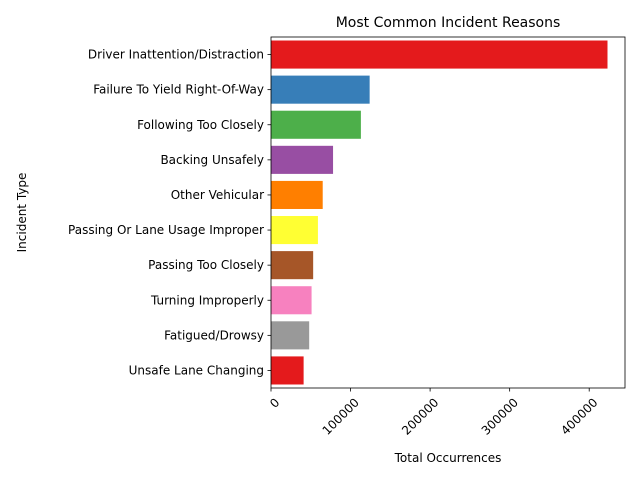 The image size is (640, 480). Describe the element at coordinates (217, 195) in the screenshot. I see `y-tick-label: Other Vehicular` at that location.